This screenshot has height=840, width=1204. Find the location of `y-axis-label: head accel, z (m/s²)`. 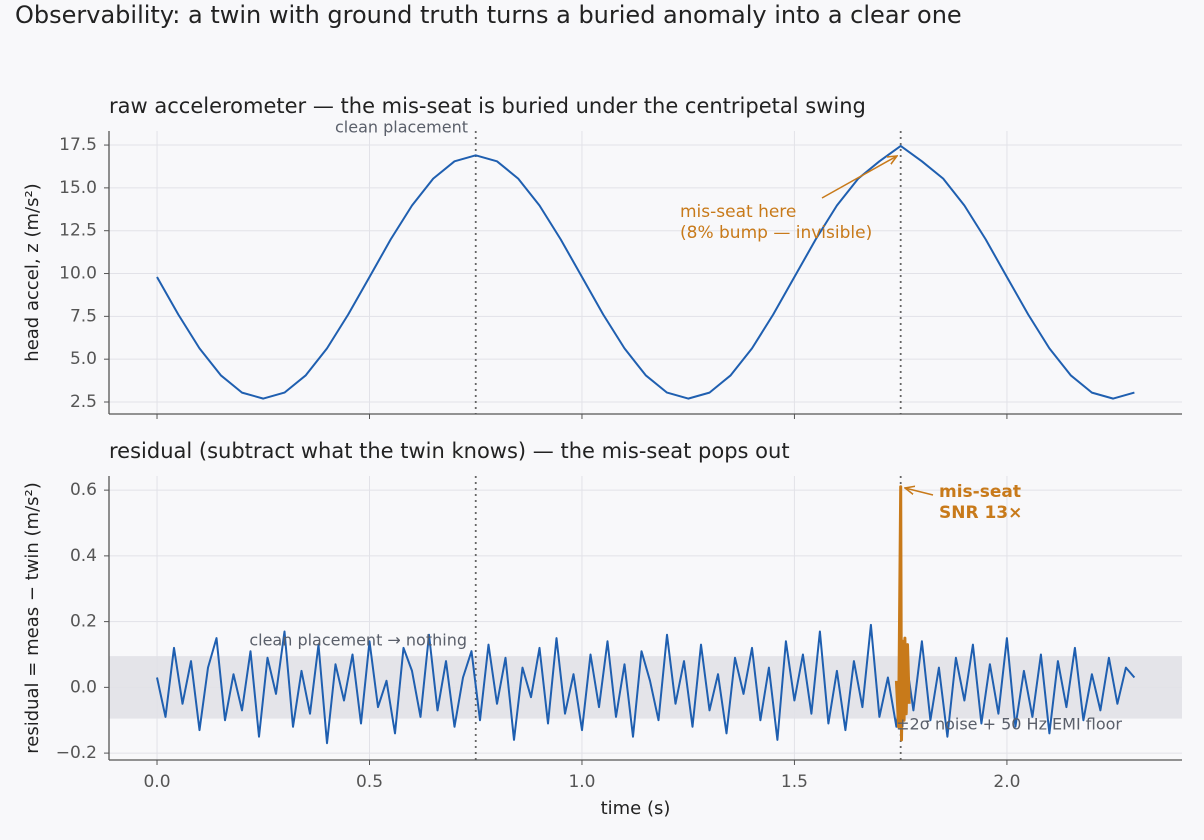

y-axis-label: head accel, z (m/s²) is located at coordinates (32, 272).